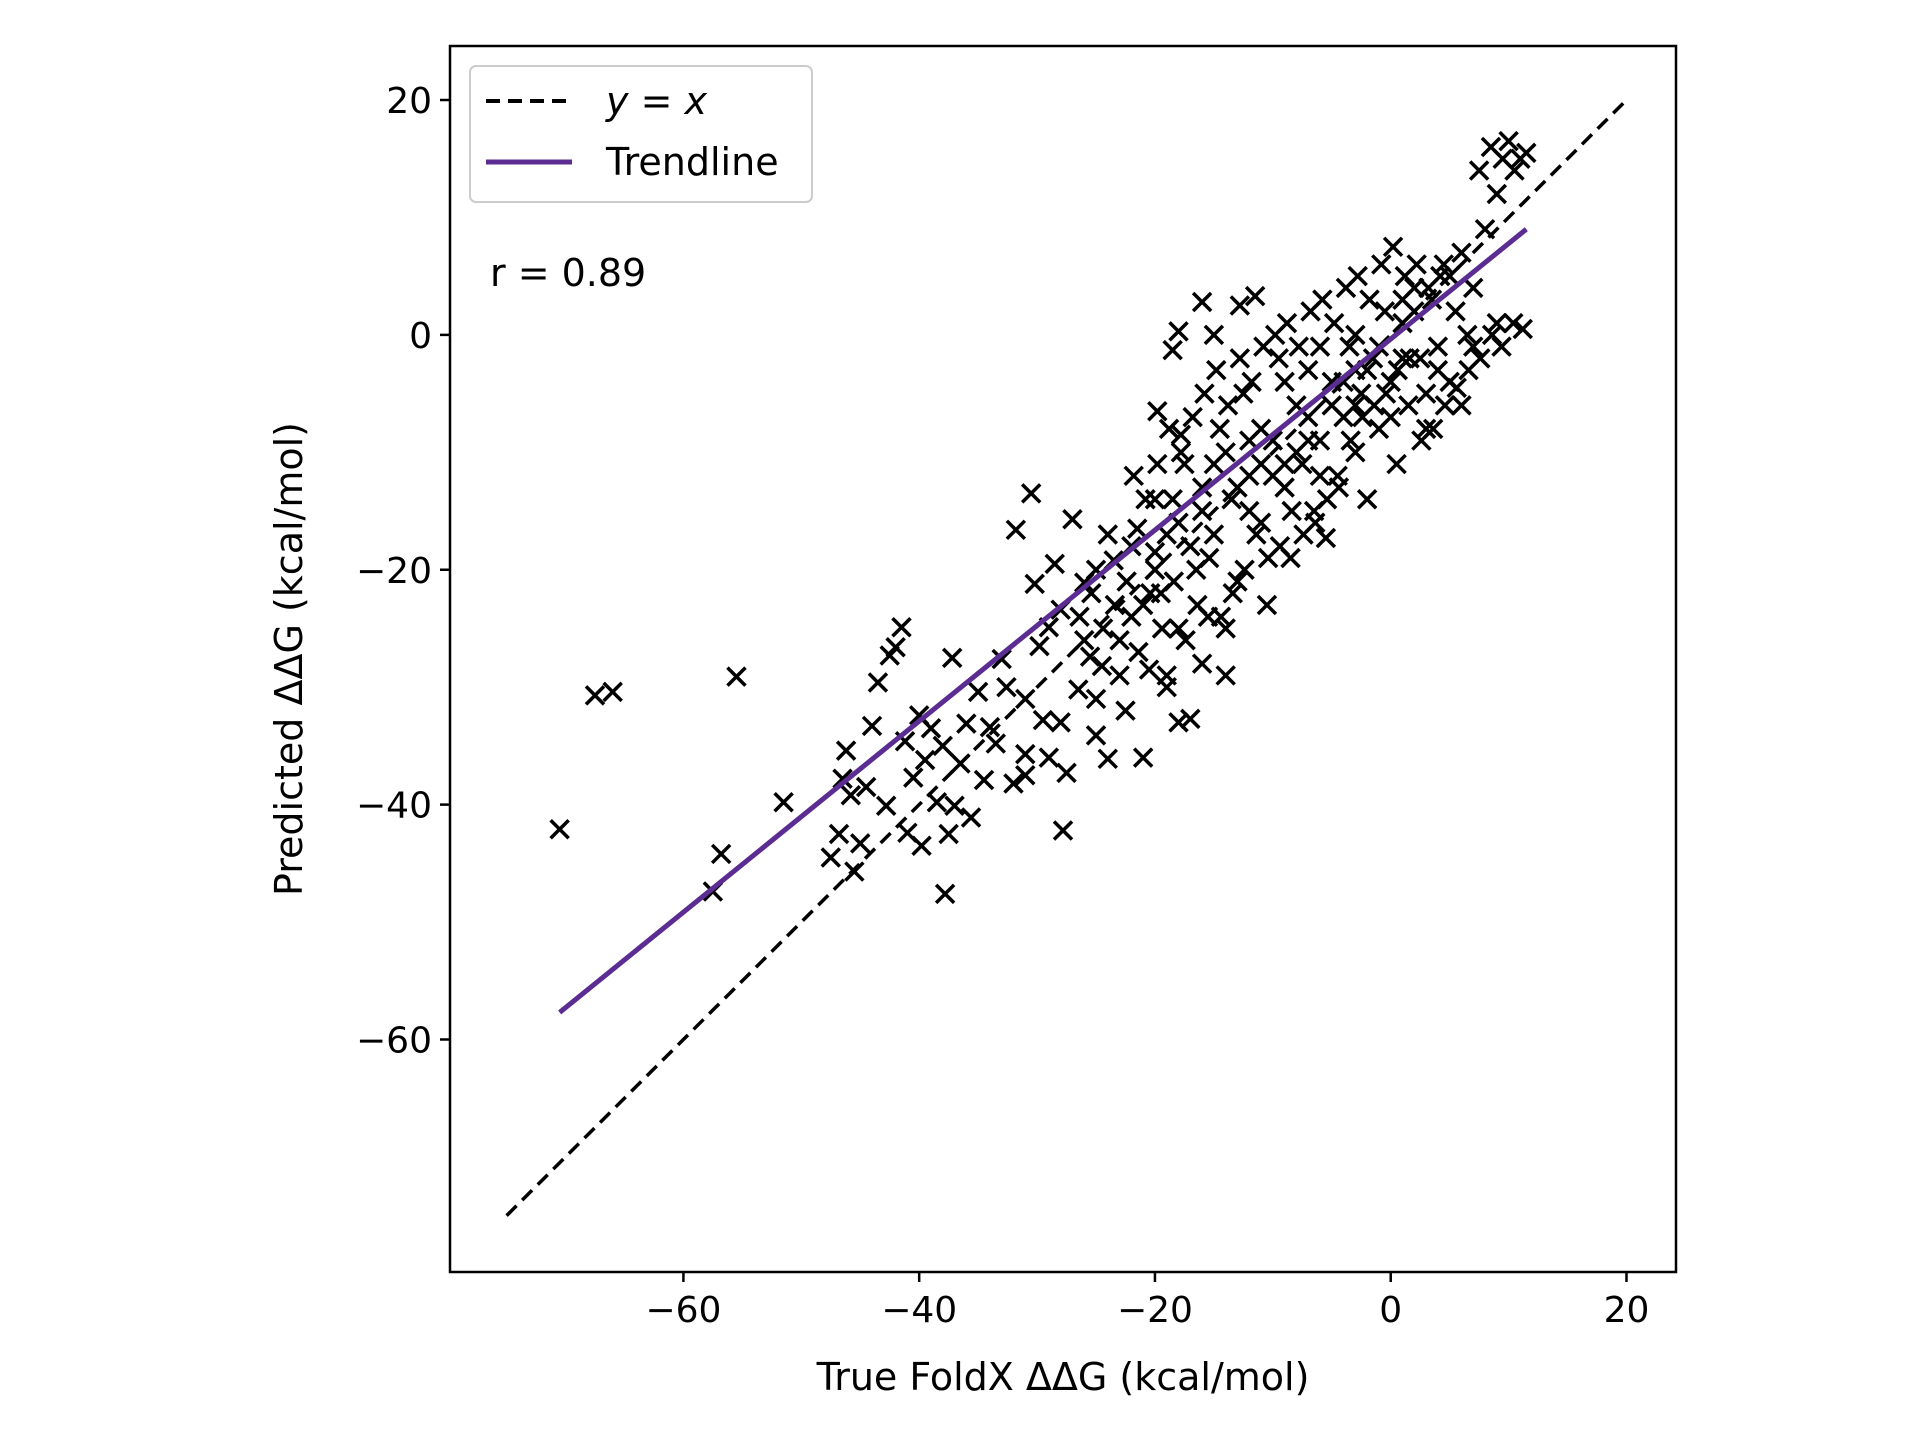 The width and height of the screenshot is (1920, 1445). What do you see at coordinates (394, 571) in the screenshot?
I see `y-tick-label: −20` at bounding box center [394, 571].